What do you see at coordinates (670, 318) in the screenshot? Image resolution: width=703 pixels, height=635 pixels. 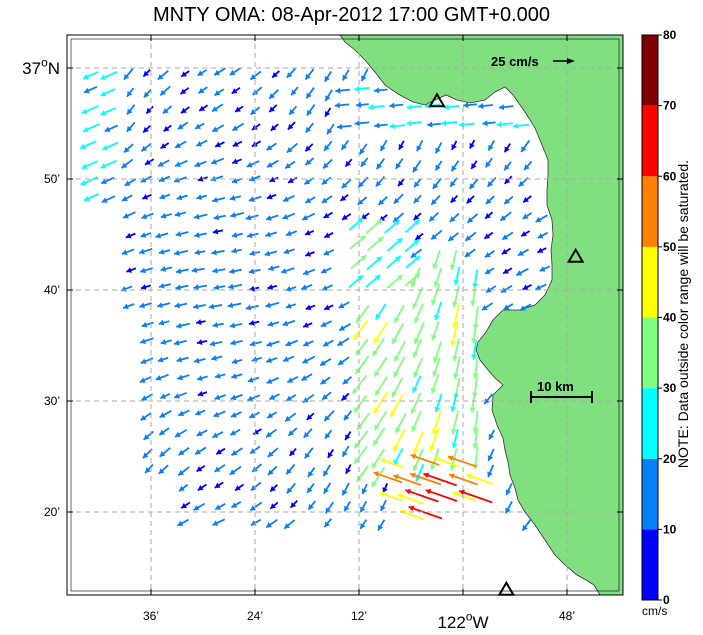 I see `colorbar-tick-label: 40` at bounding box center [670, 318].